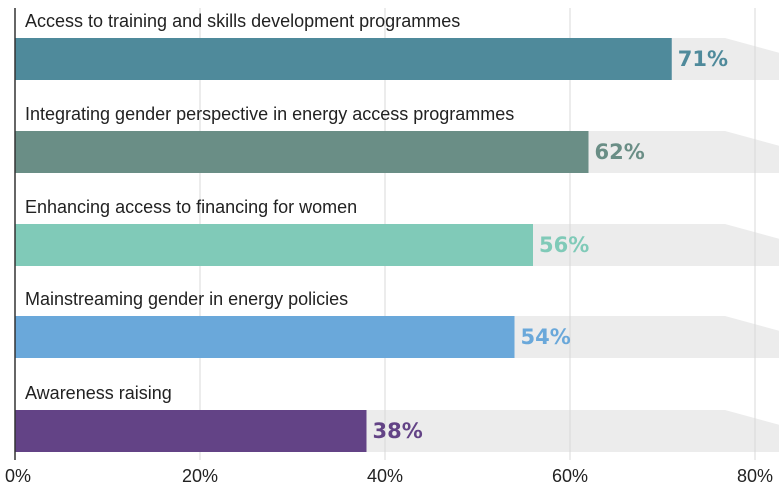  What do you see at coordinates (398, 431) in the screenshot?
I see `value-label: 38%` at bounding box center [398, 431].